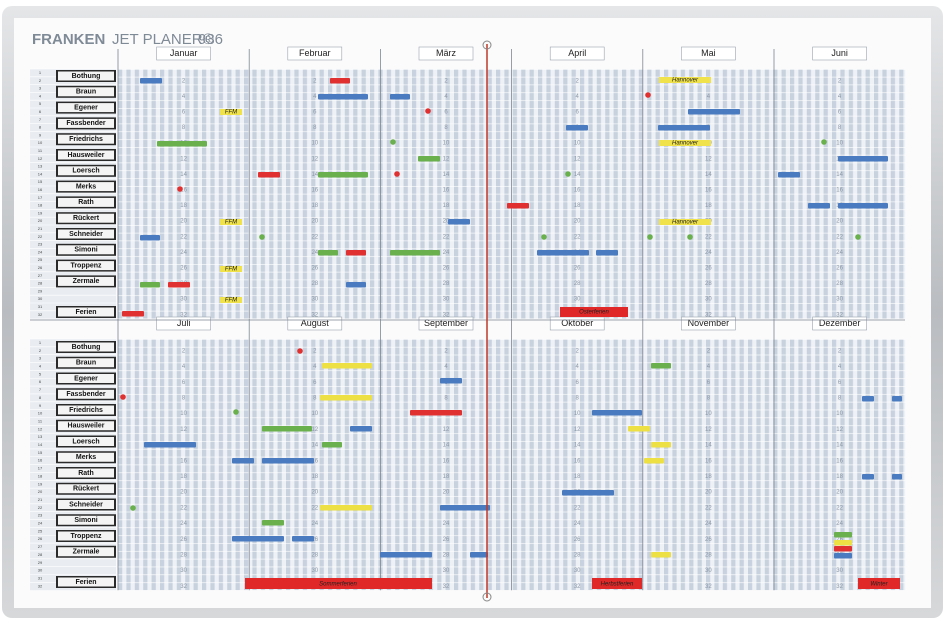 Image resolution: width=945 pixels, height=624 pixels. Describe the element at coordinates (708, 461) in the screenshot. I see `day-number: 16` at that location.